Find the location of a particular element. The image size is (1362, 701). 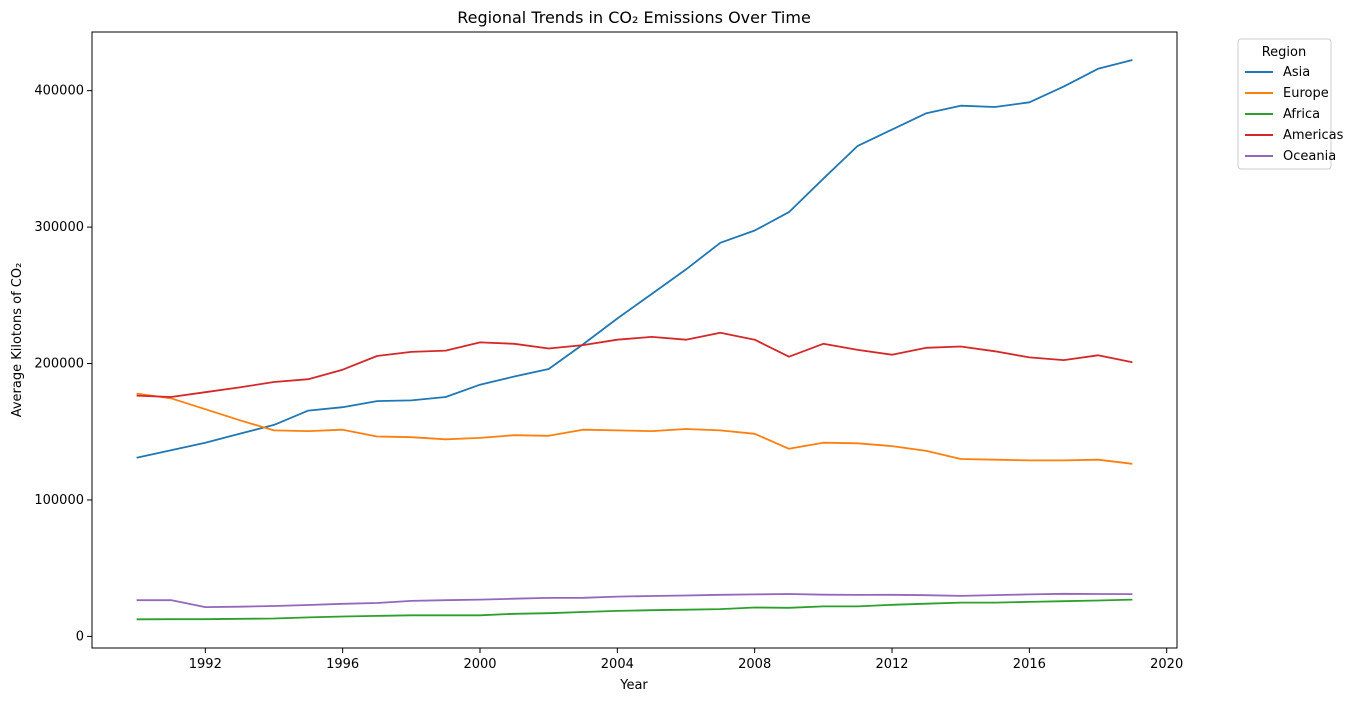

legend-label-americas: Americas is located at coordinates (1313, 135).